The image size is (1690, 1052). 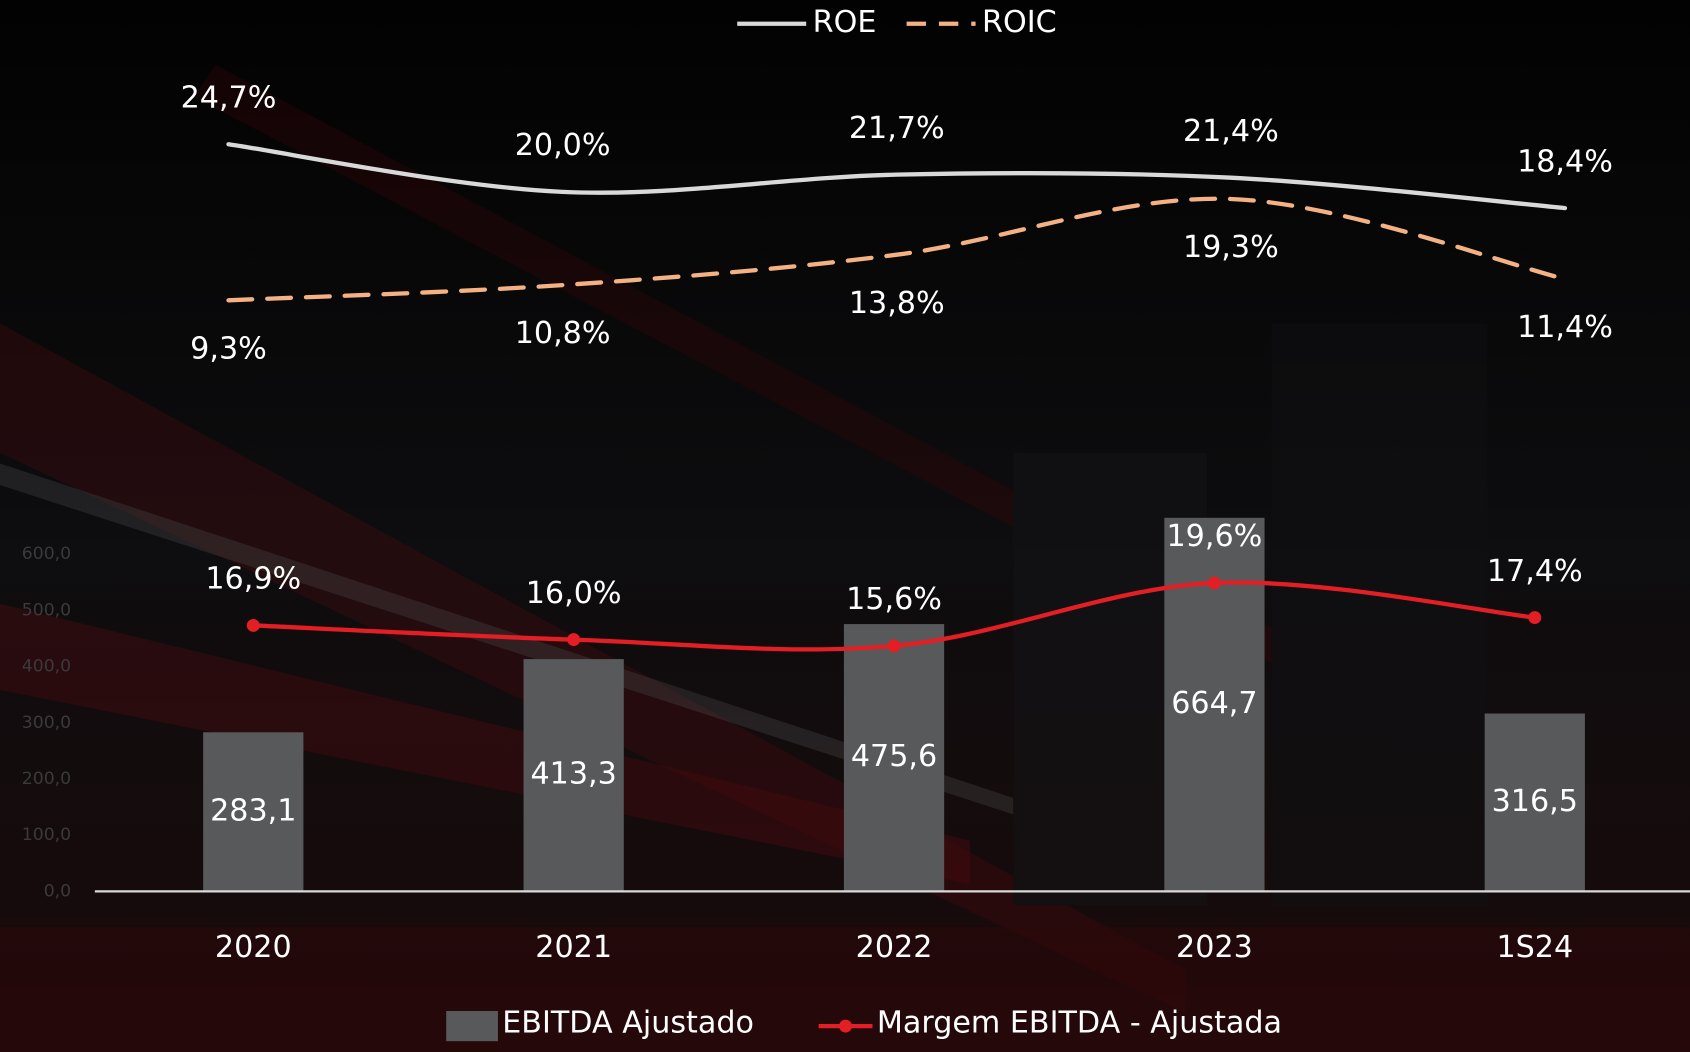 What do you see at coordinates (1215, 536) in the screenshot?
I see `data-label: 19,6%` at bounding box center [1215, 536].